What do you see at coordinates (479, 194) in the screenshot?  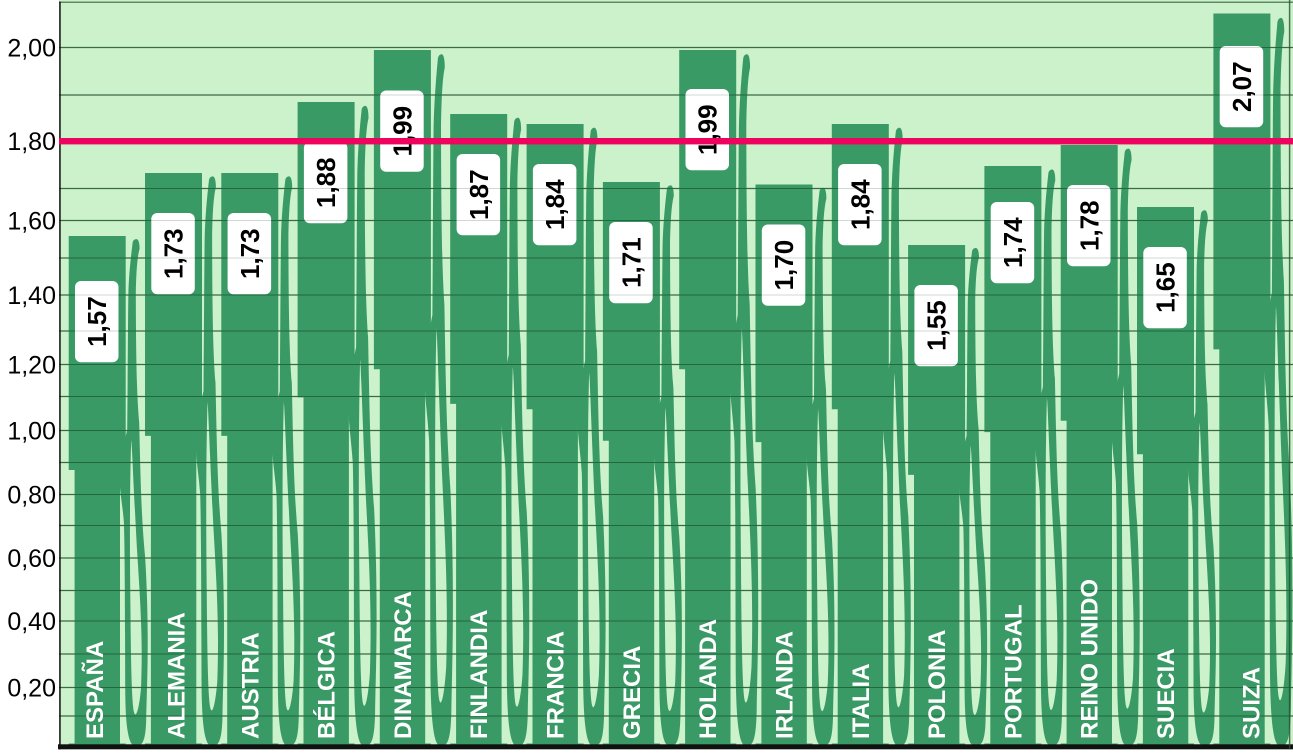 I see `svg-text: 1,87` at bounding box center [479, 194].